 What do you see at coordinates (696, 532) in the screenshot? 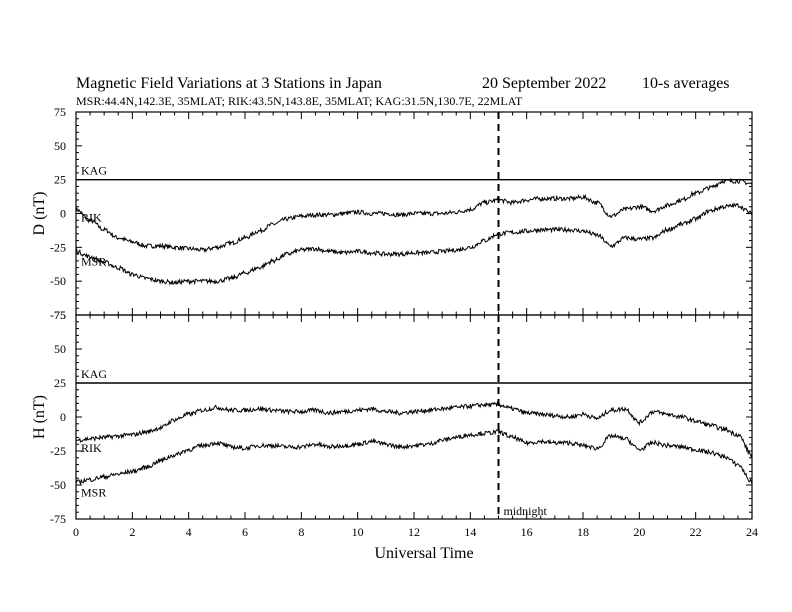
I see `x-tick-label: 22` at bounding box center [696, 532].